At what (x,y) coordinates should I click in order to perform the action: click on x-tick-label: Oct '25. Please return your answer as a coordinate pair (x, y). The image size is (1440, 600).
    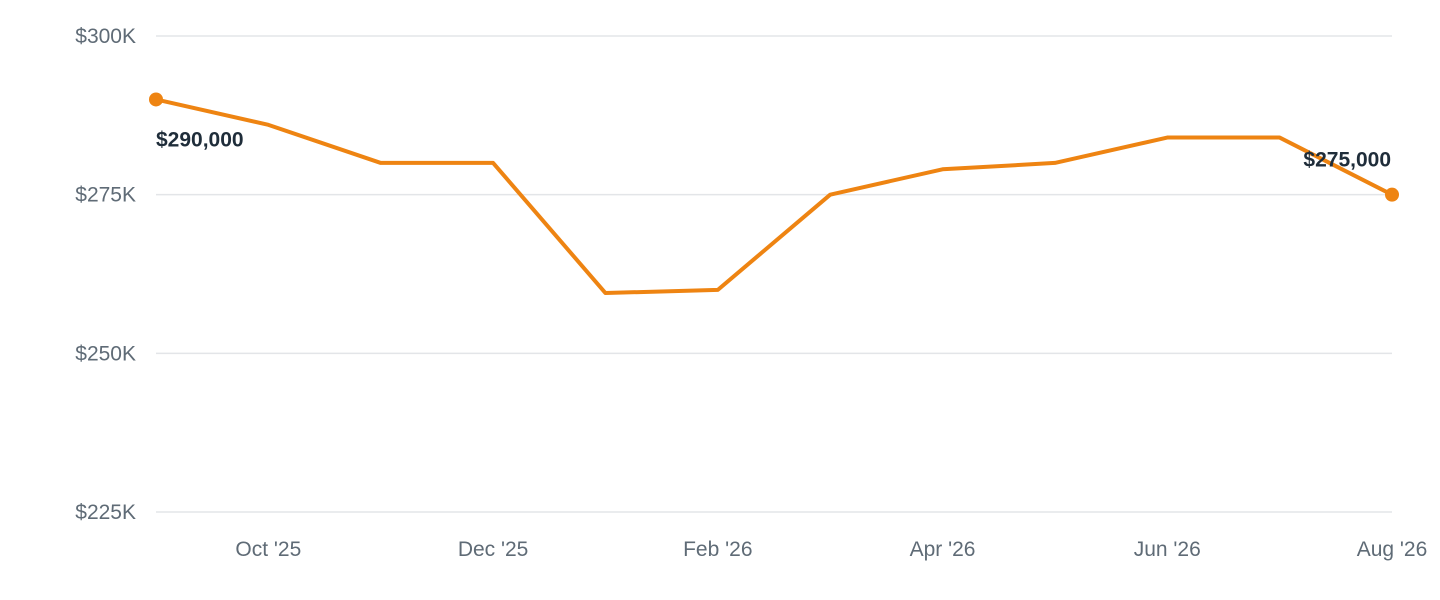
    Looking at the image, I should click on (268, 549).